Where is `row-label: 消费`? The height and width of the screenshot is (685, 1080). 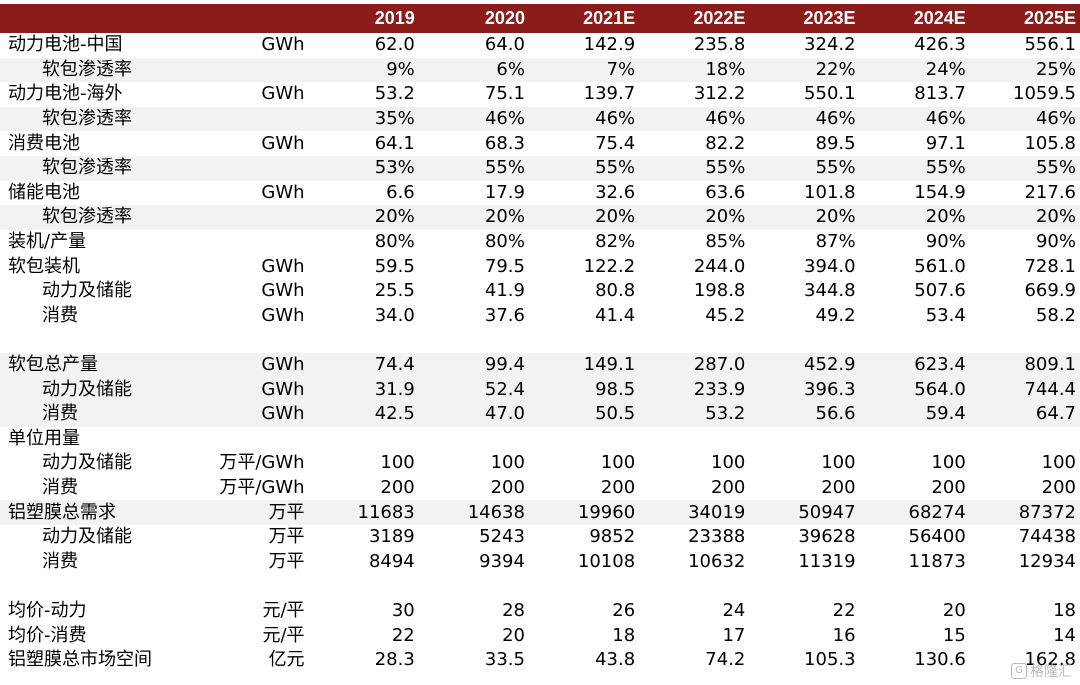
row-label: 消费 is located at coordinates (98, 414).